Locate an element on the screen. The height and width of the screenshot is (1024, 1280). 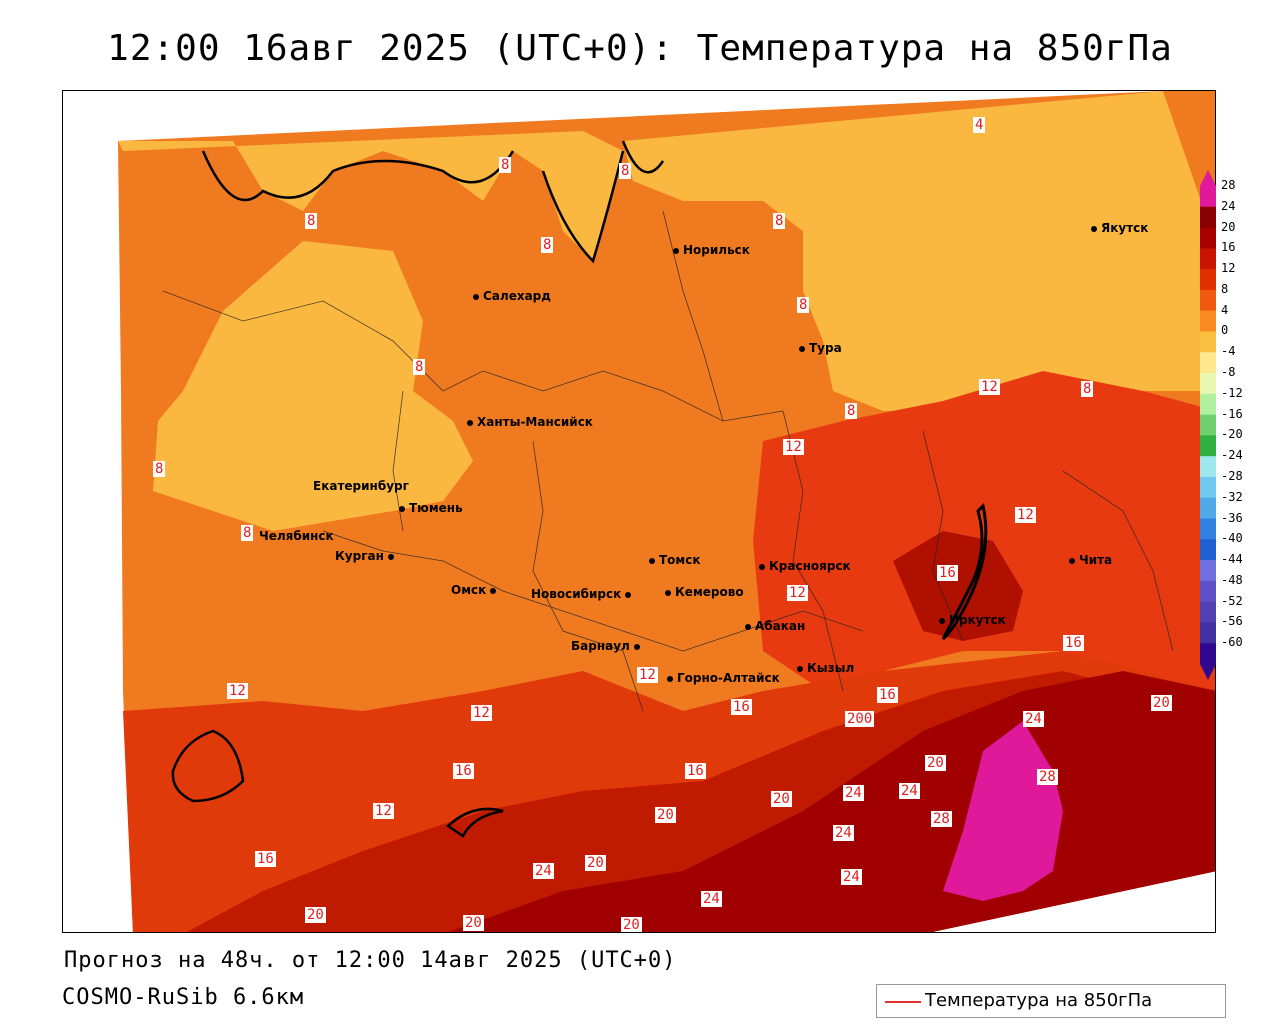
legend: Температура на 850гПа is located at coordinates (1051, 1001).